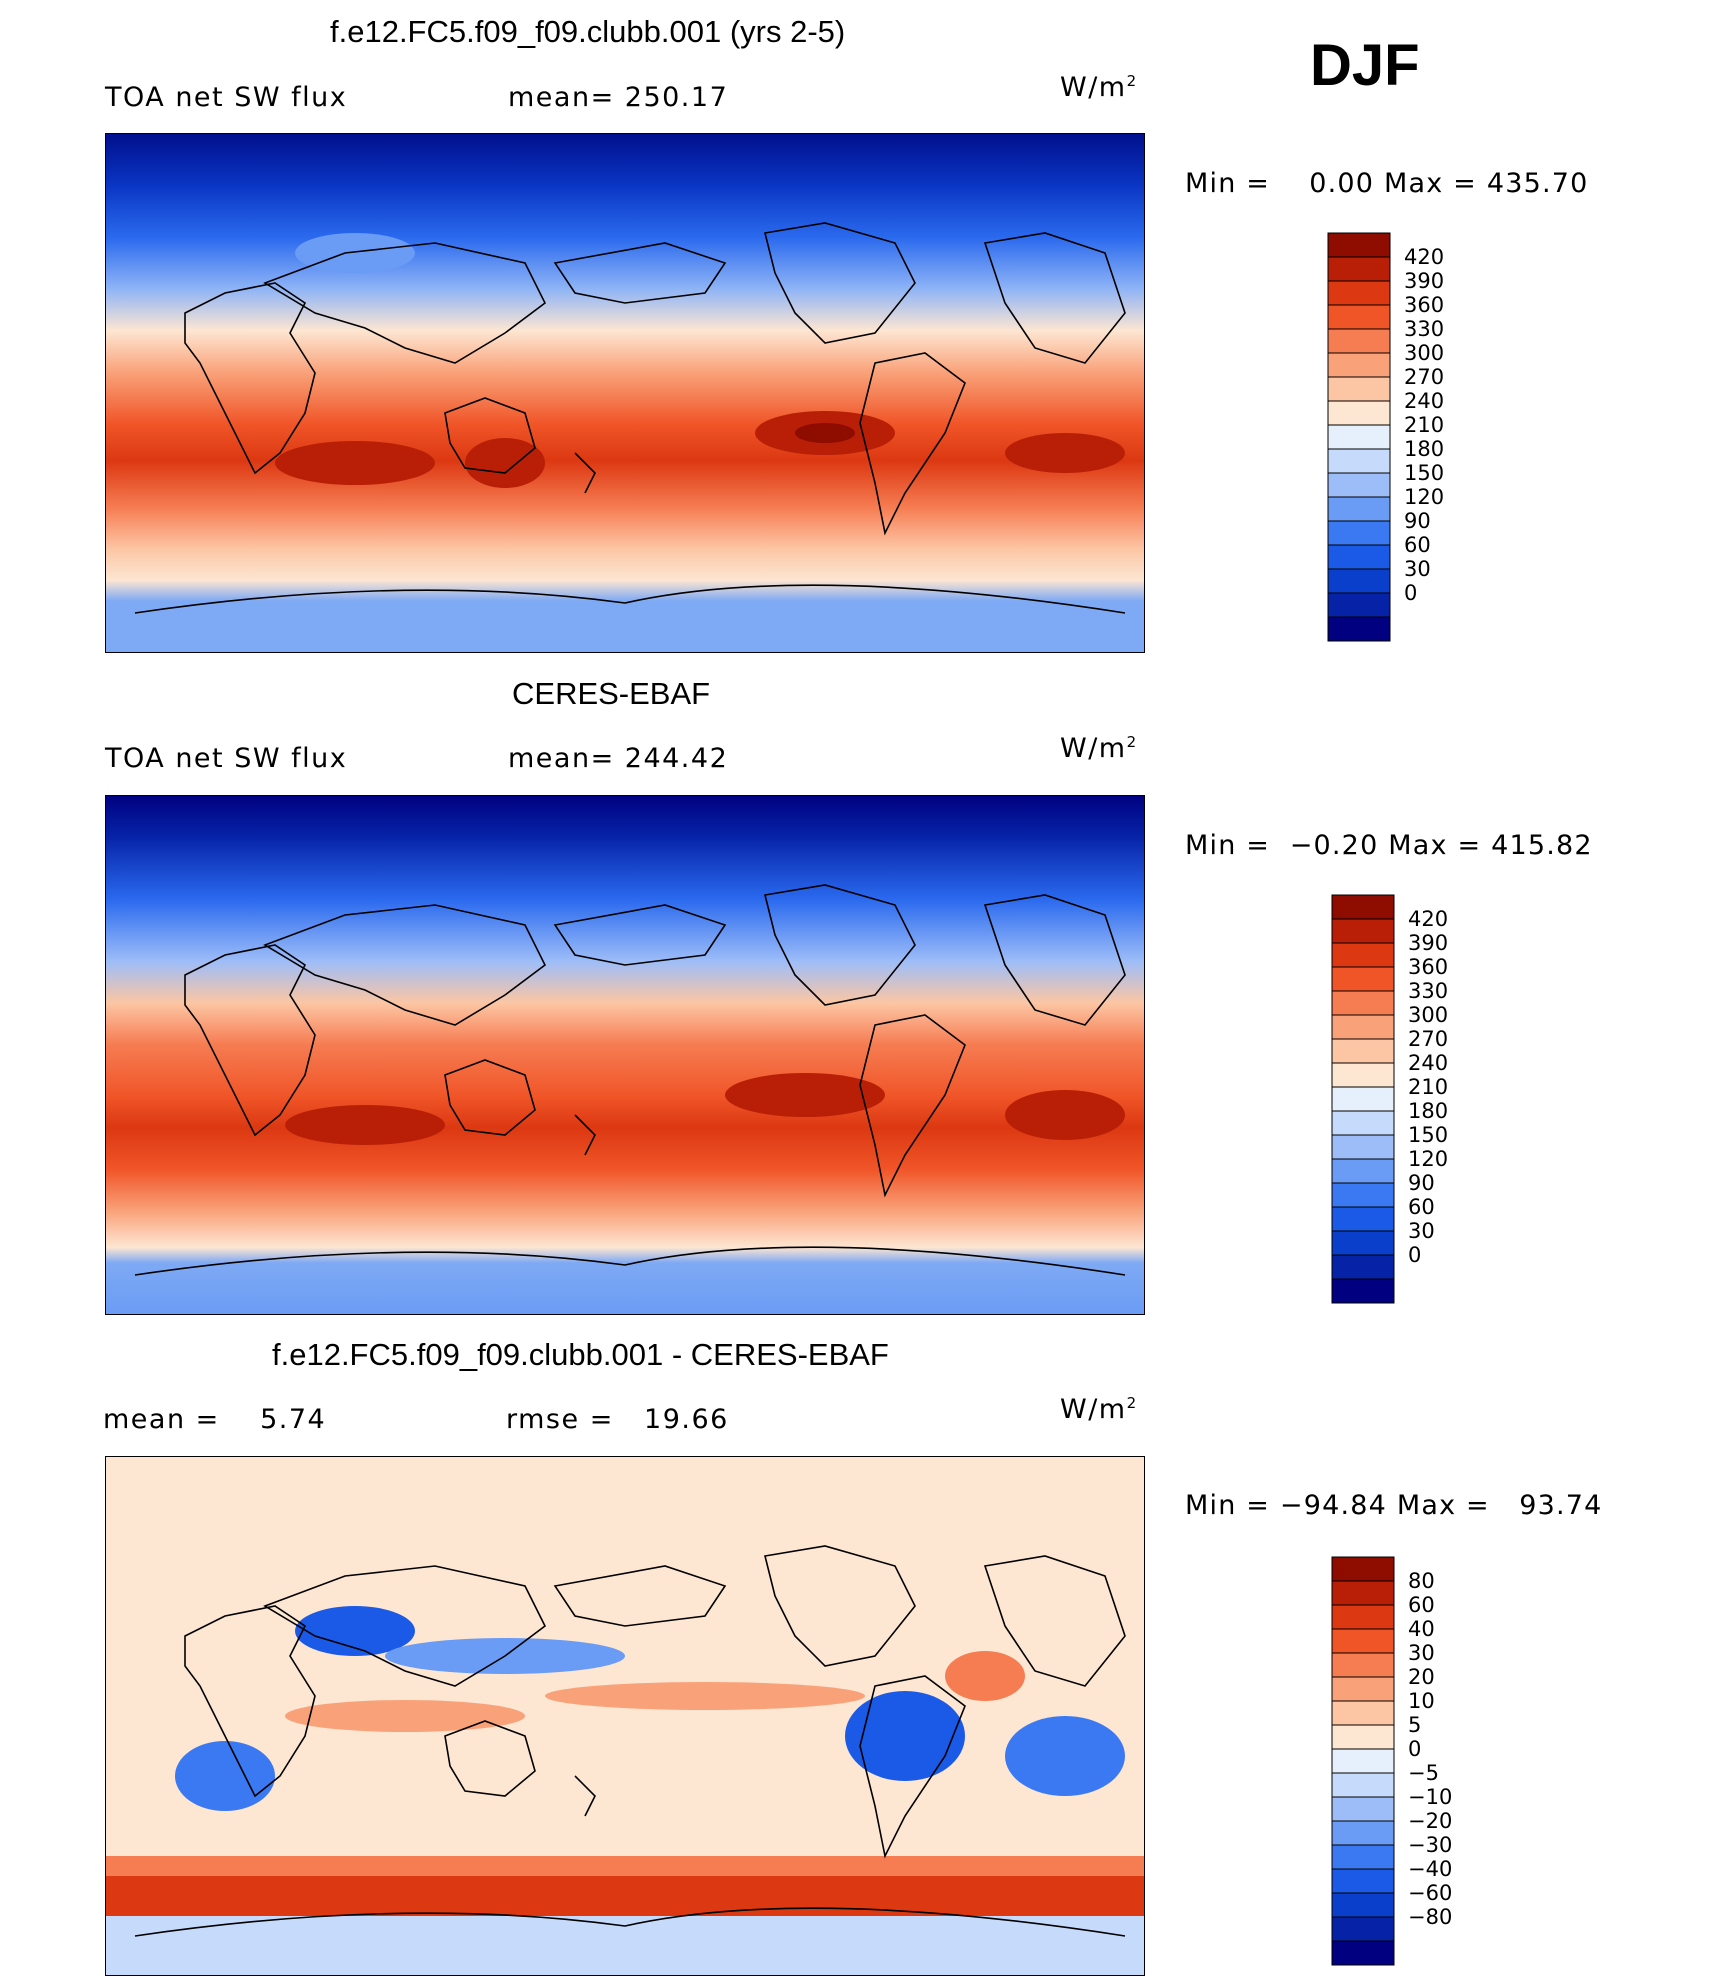  What do you see at coordinates (1430, 1893) in the screenshot?
I see `colorbar-label: −60` at bounding box center [1430, 1893].